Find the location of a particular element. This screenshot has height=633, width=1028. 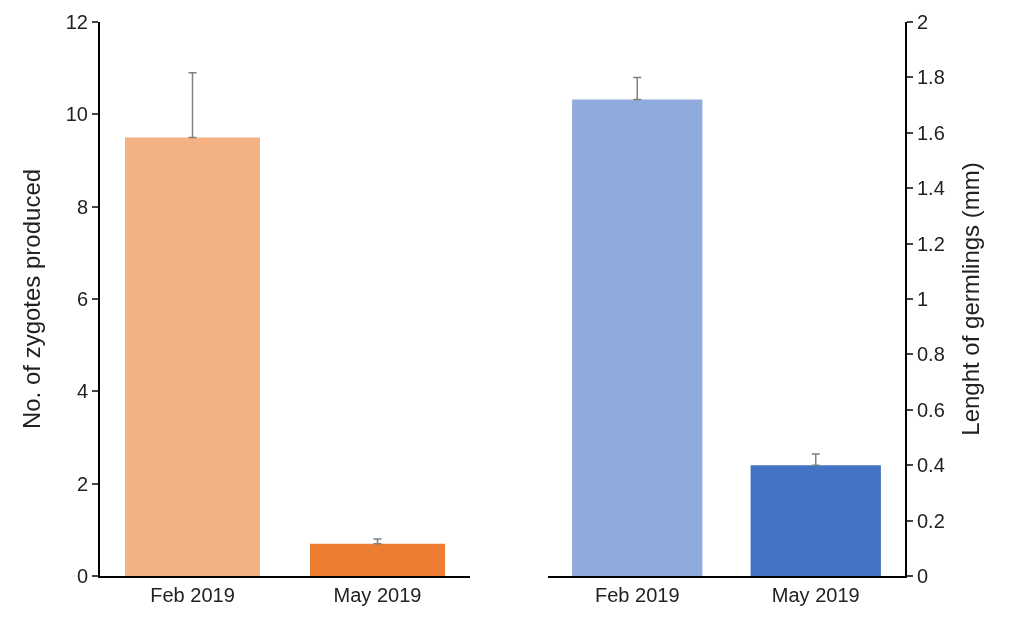

y2-tick-label: 1 is located at coordinates (923, 299).